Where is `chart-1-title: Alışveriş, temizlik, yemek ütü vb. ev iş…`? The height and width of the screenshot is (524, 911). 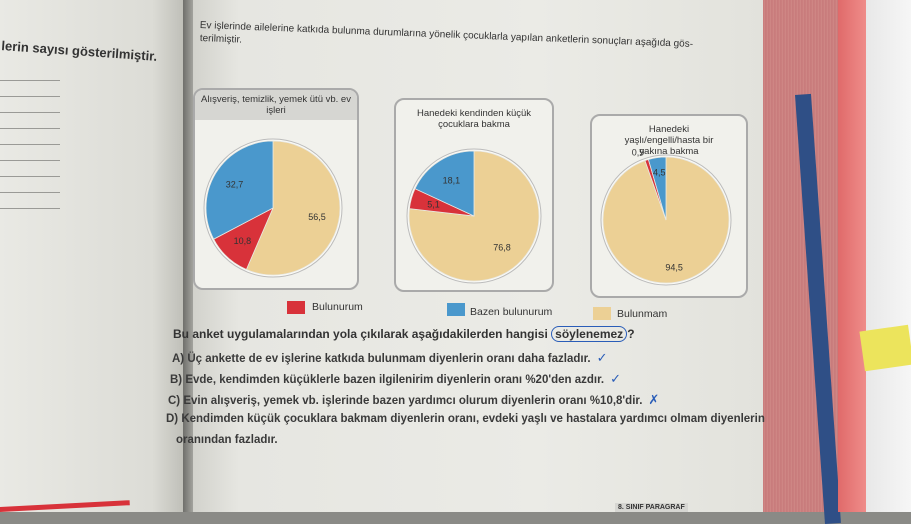 chart-1-title: Alışveriş, temizlik, yemek ütü vb. ev iş… is located at coordinates (276, 105).